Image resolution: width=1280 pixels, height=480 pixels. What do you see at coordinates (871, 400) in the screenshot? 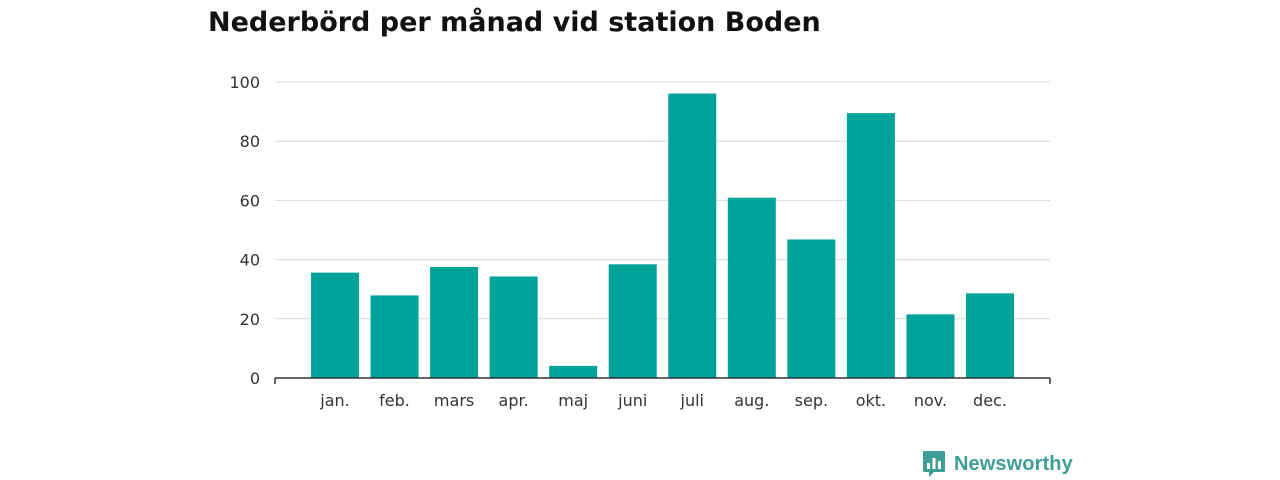
I see `x-tick-label: okt.` at bounding box center [871, 400].